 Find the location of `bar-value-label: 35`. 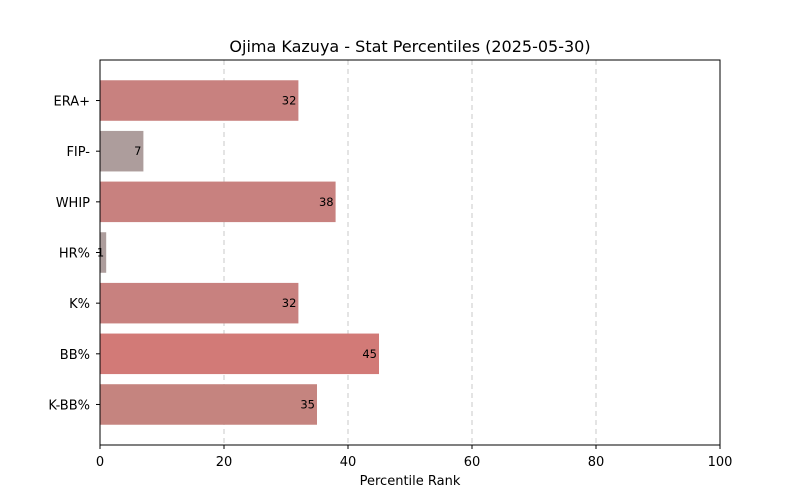

bar-value-label: 35 is located at coordinates (307, 404).